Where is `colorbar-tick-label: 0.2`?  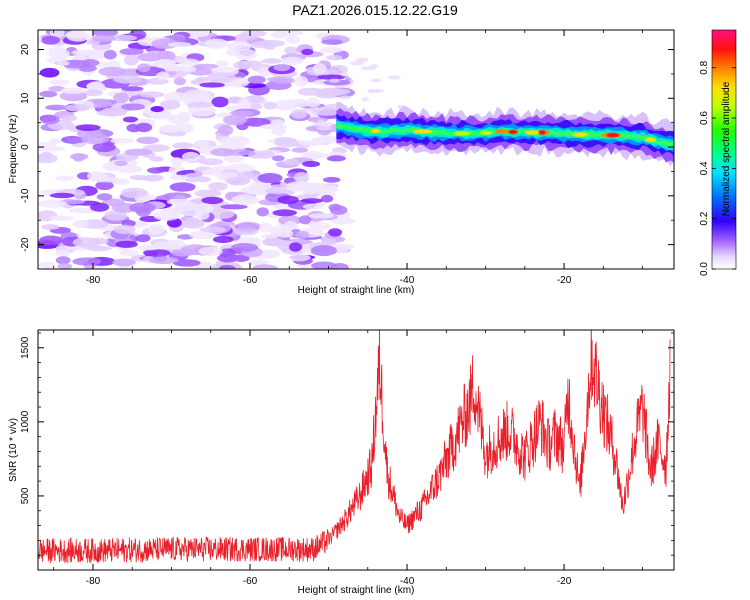 colorbar-tick-label: 0.2 is located at coordinates (704, 218).